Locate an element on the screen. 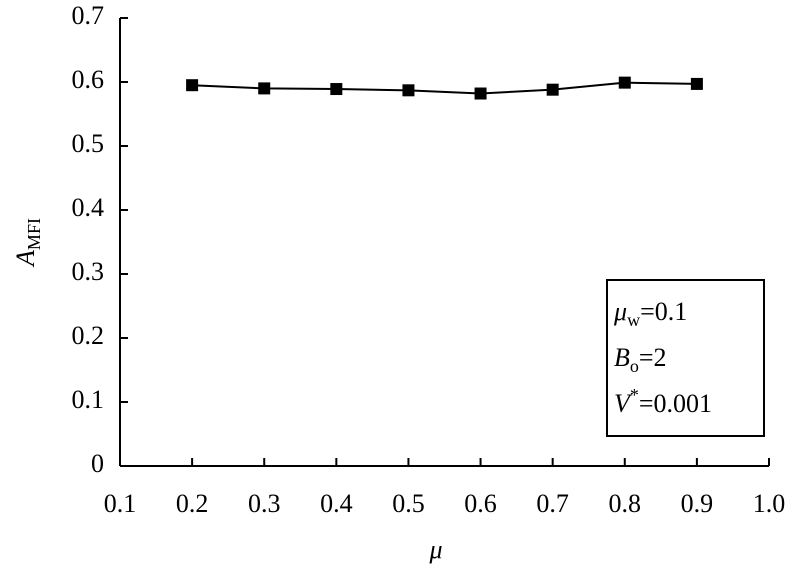 The height and width of the screenshot is (572, 802). y-tick-label: 0.6 is located at coordinates (88, 79).